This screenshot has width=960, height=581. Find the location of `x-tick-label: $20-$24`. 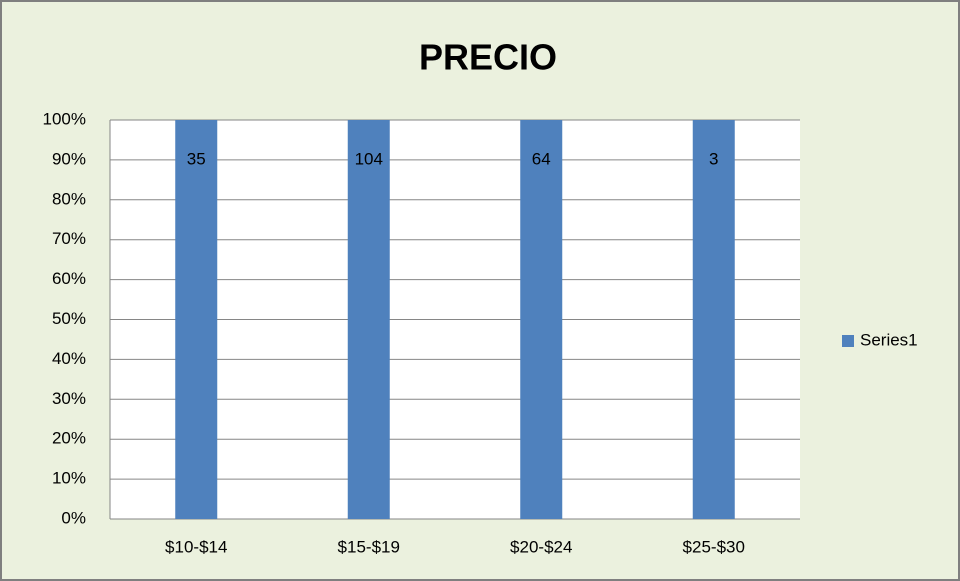

x-tick-label: $20-$24 is located at coordinates (541, 546).